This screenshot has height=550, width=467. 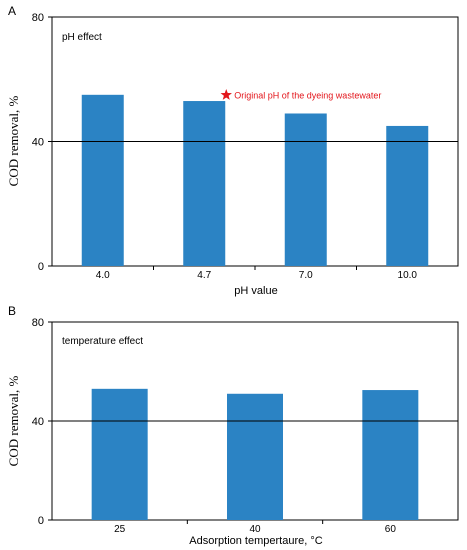 What do you see at coordinates (82, 37) in the screenshot?
I see `panel-a-title: pH effect` at bounding box center [82, 37].